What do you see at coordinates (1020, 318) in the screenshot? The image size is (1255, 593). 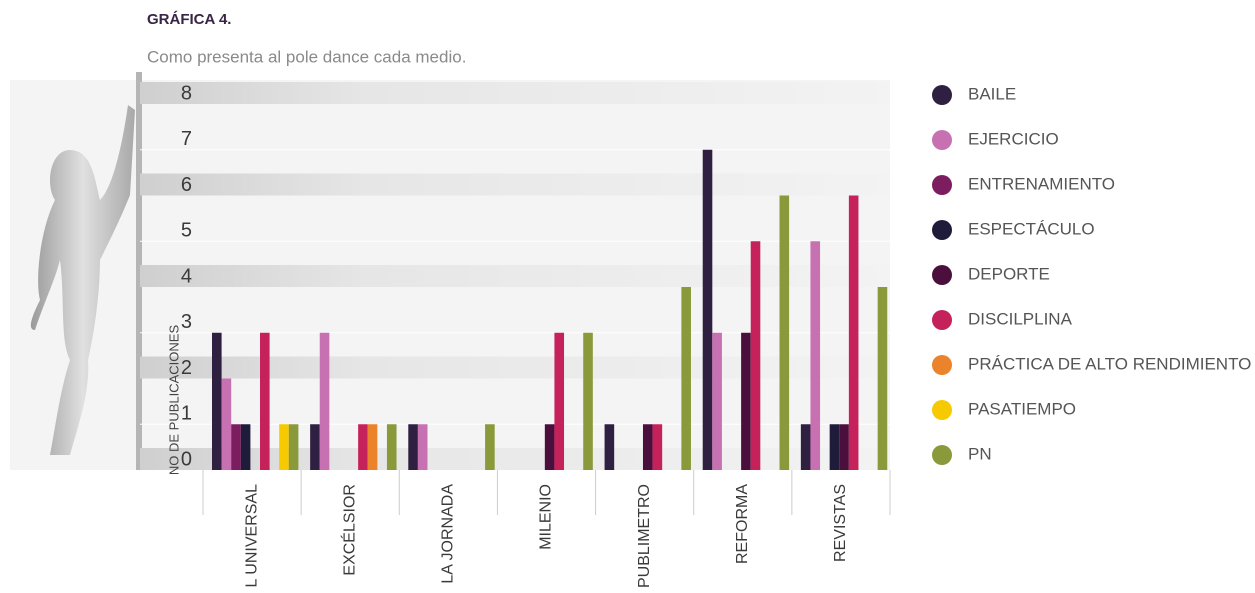 I see `legend-label: DISCILPLINA` at bounding box center [1020, 318].